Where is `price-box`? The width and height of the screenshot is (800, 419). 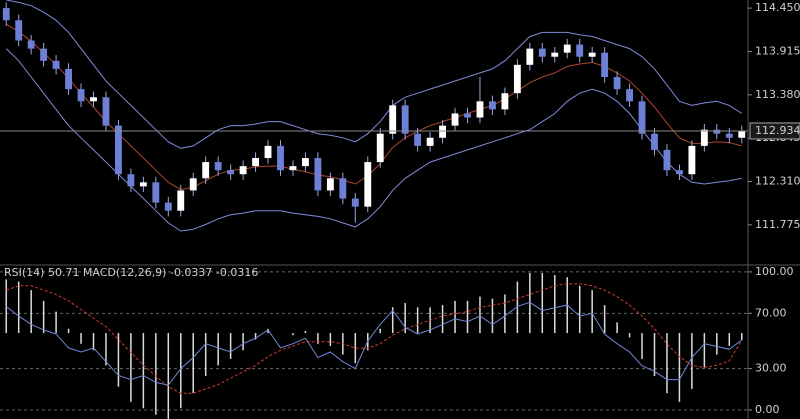
price-box is located at coordinates (774, 131).